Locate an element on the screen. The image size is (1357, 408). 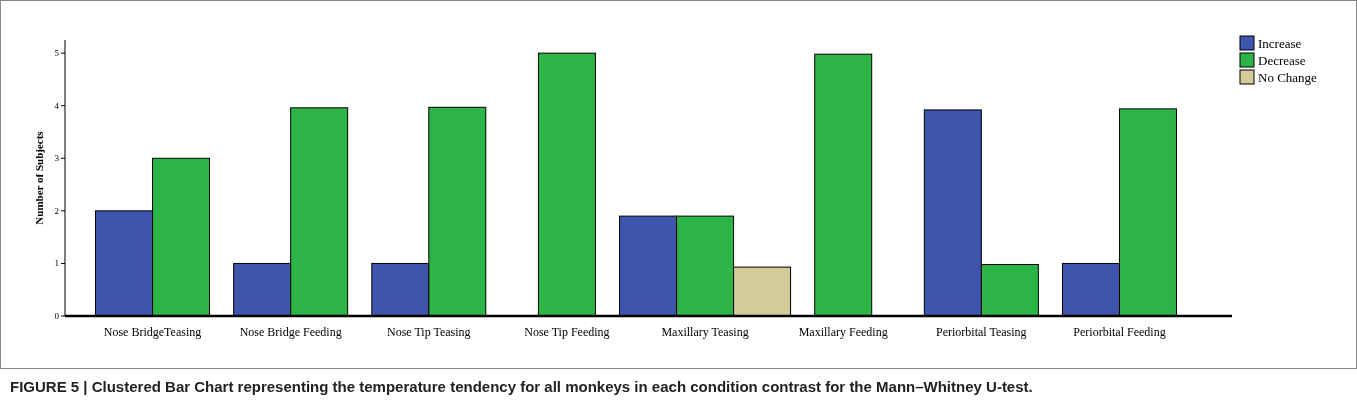
y-tick-label: 3 is located at coordinates (57, 158).